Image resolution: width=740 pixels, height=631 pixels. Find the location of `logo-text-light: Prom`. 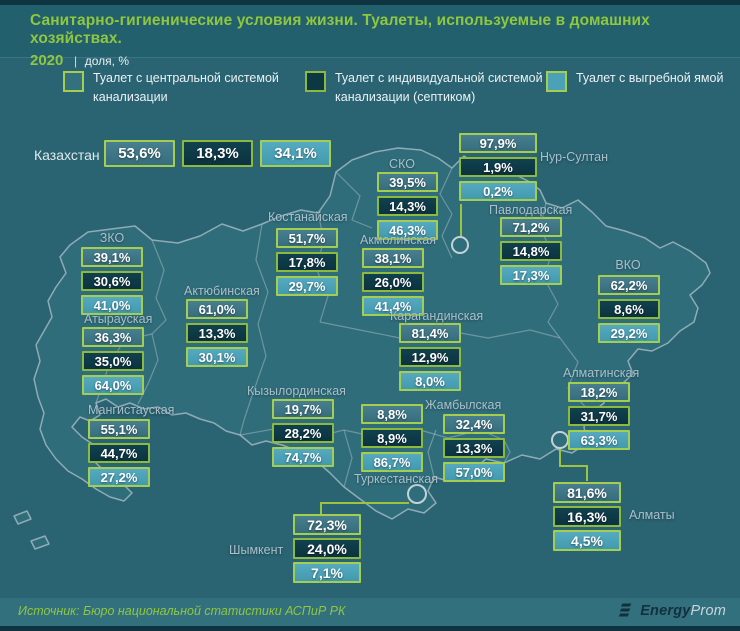

logo-text-light: Prom is located at coordinates (708, 611).